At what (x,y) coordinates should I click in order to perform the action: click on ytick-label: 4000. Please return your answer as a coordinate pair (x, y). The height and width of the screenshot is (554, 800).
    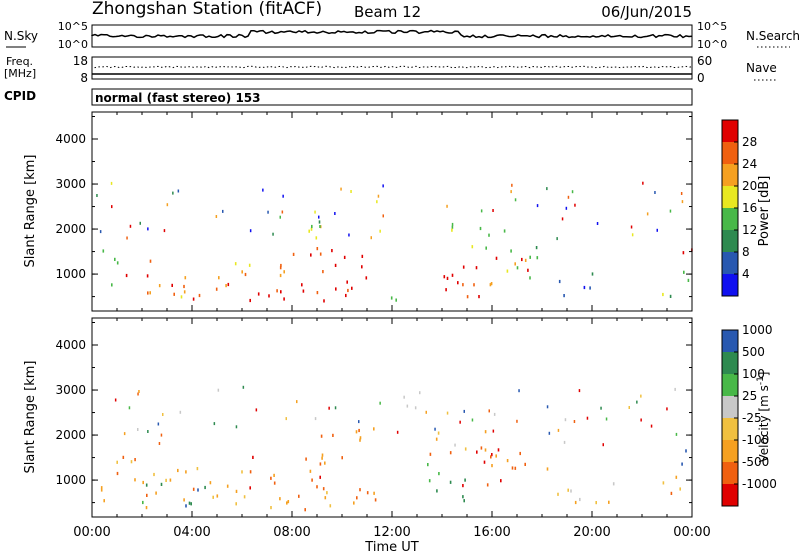
    Looking at the image, I should click on (70, 139).